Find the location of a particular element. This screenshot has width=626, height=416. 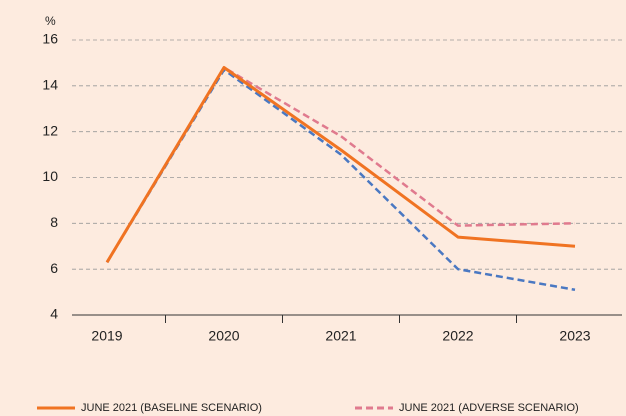

y-tick-label: 16 is located at coordinates (50, 39).